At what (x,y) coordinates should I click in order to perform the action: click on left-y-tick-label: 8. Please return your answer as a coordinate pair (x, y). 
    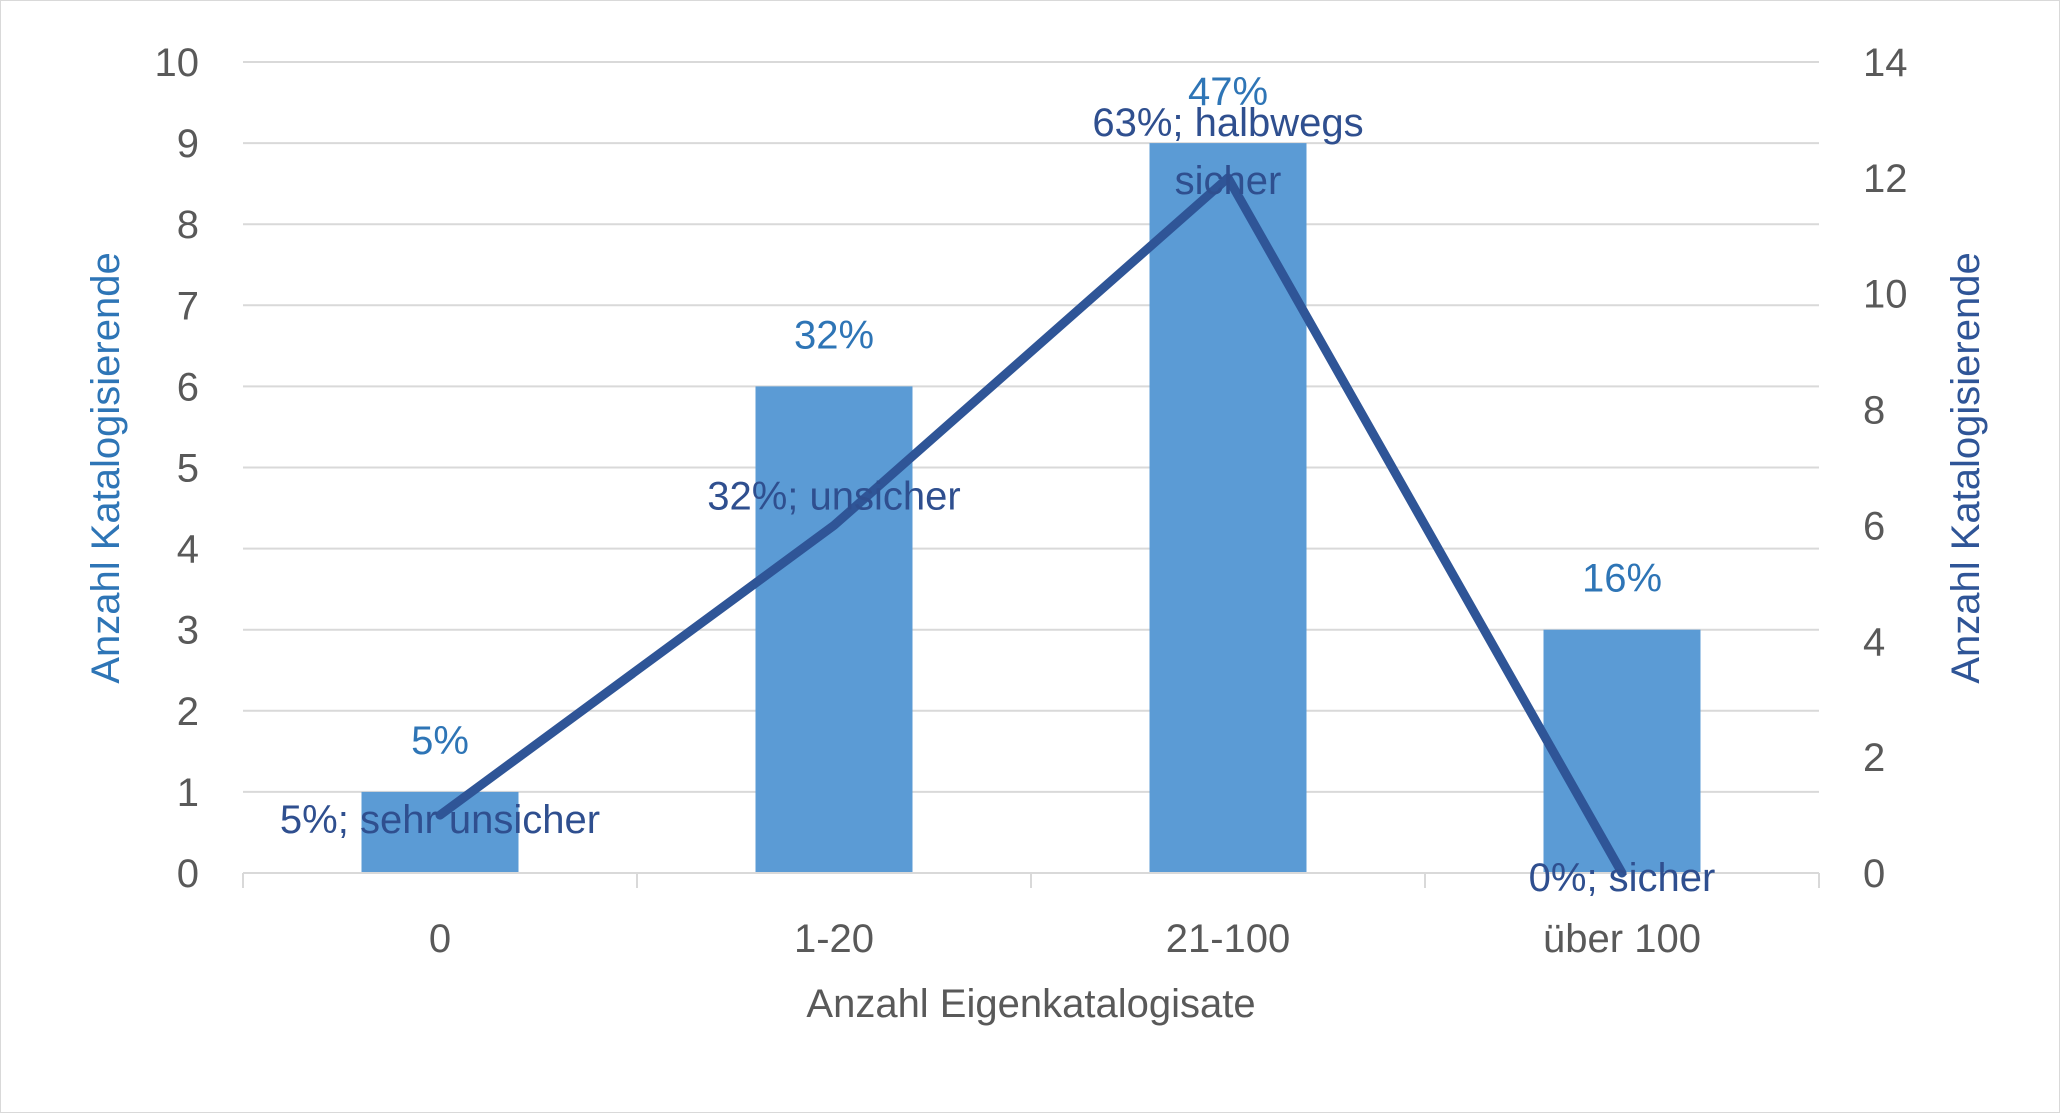
    Looking at the image, I should click on (188, 225).